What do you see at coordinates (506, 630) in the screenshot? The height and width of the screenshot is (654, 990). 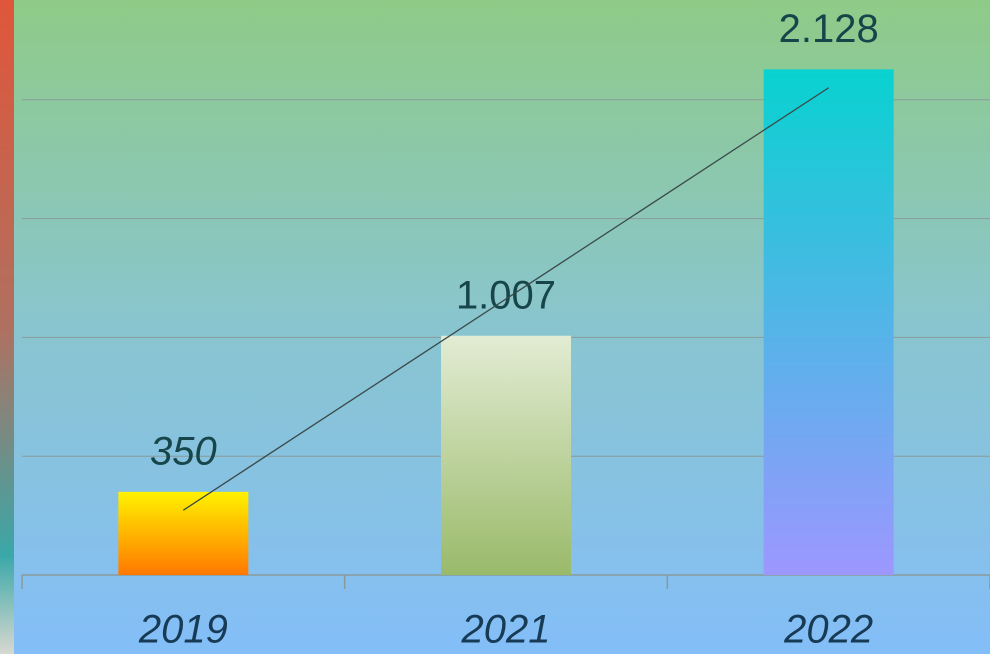 I see `x-tick-label: 2021` at bounding box center [506, 630].